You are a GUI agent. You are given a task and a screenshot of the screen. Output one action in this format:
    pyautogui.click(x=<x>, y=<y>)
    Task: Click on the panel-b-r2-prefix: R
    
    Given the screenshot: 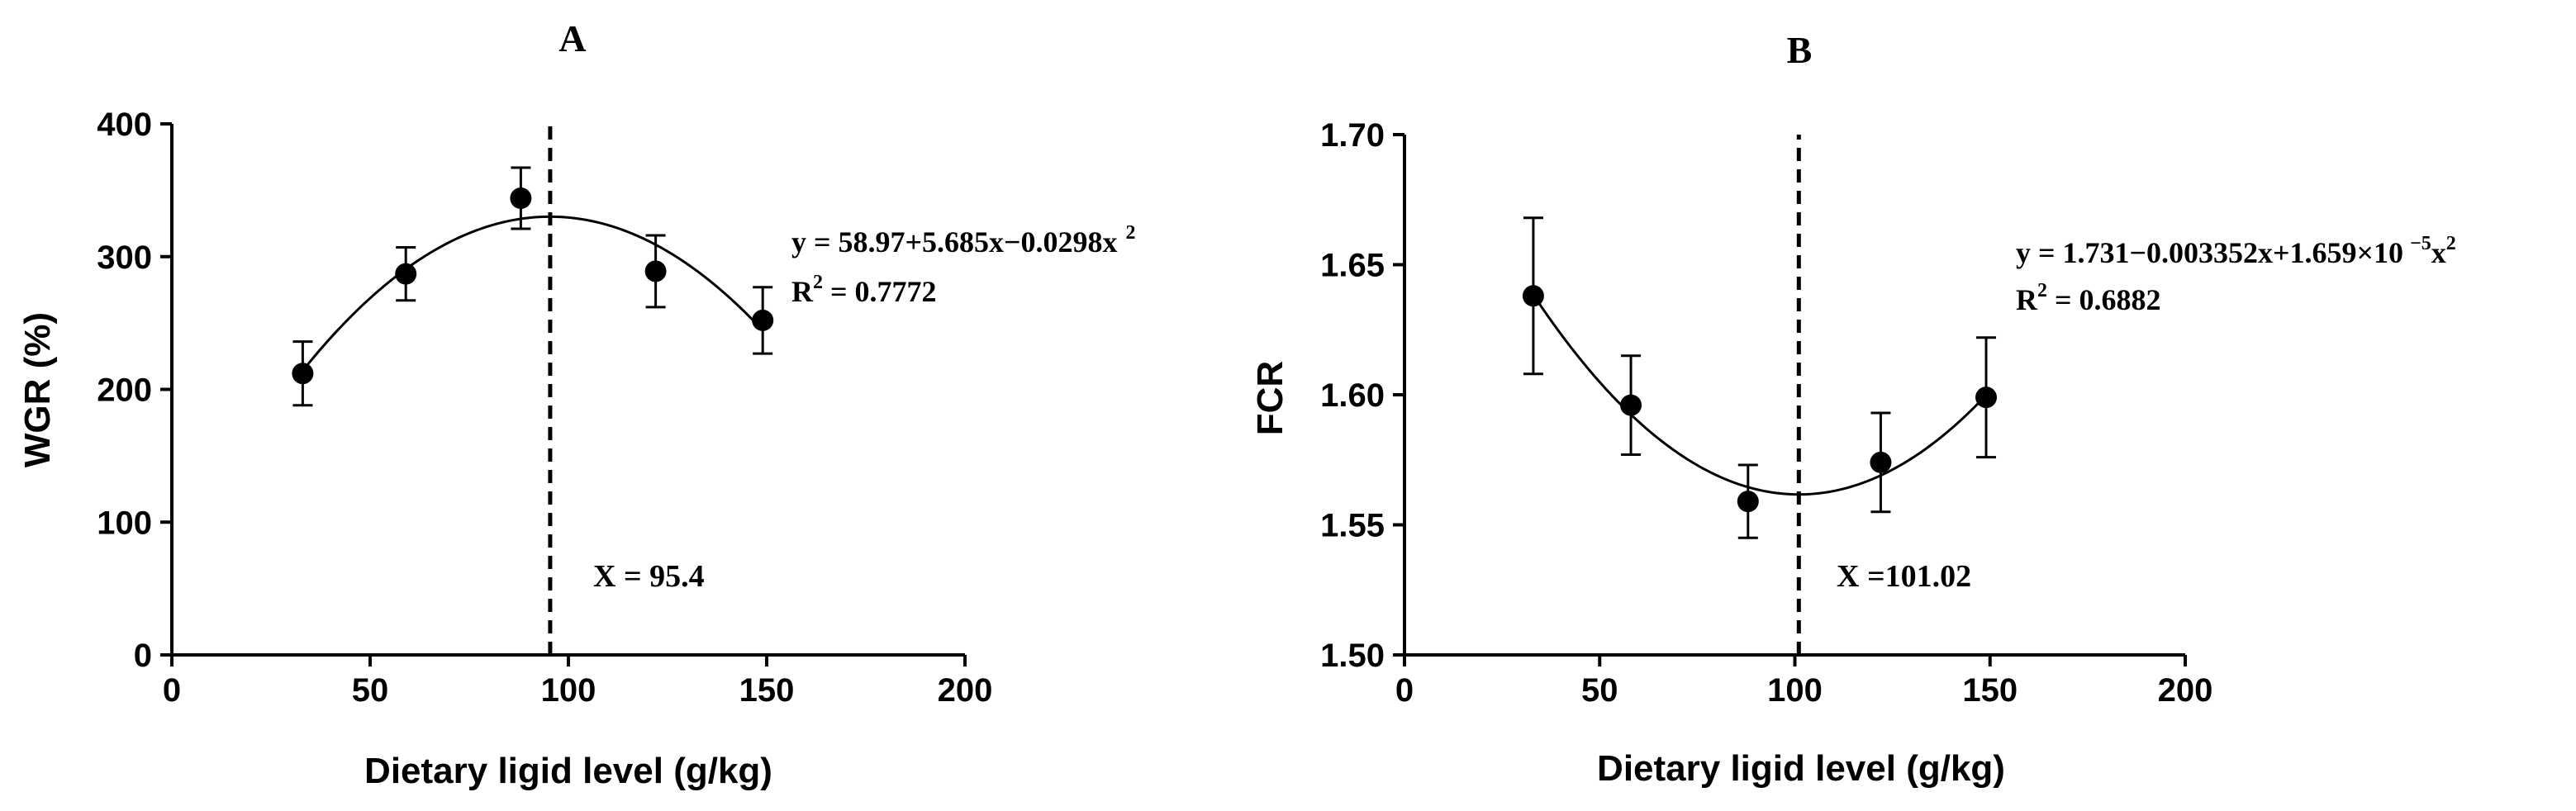 What is the action you would take?
    pyautogui.click(x=2027, y=299)
    